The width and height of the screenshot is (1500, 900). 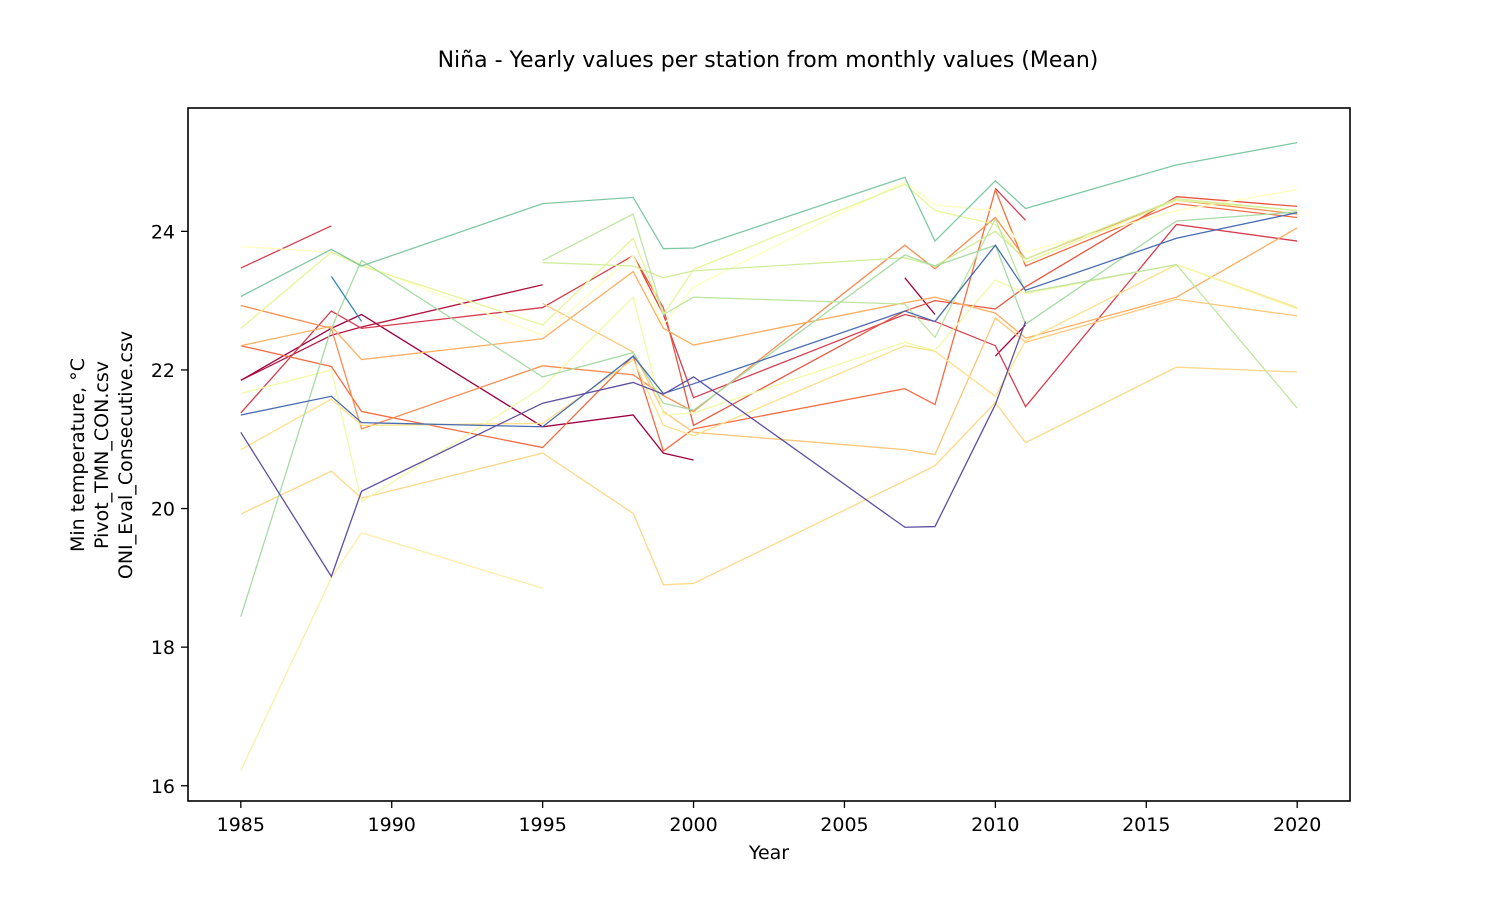 What do you see at coordinates (163, 648) in the screenshot?
I see `y-tick-label: 18` at bounding box center [163, 648].